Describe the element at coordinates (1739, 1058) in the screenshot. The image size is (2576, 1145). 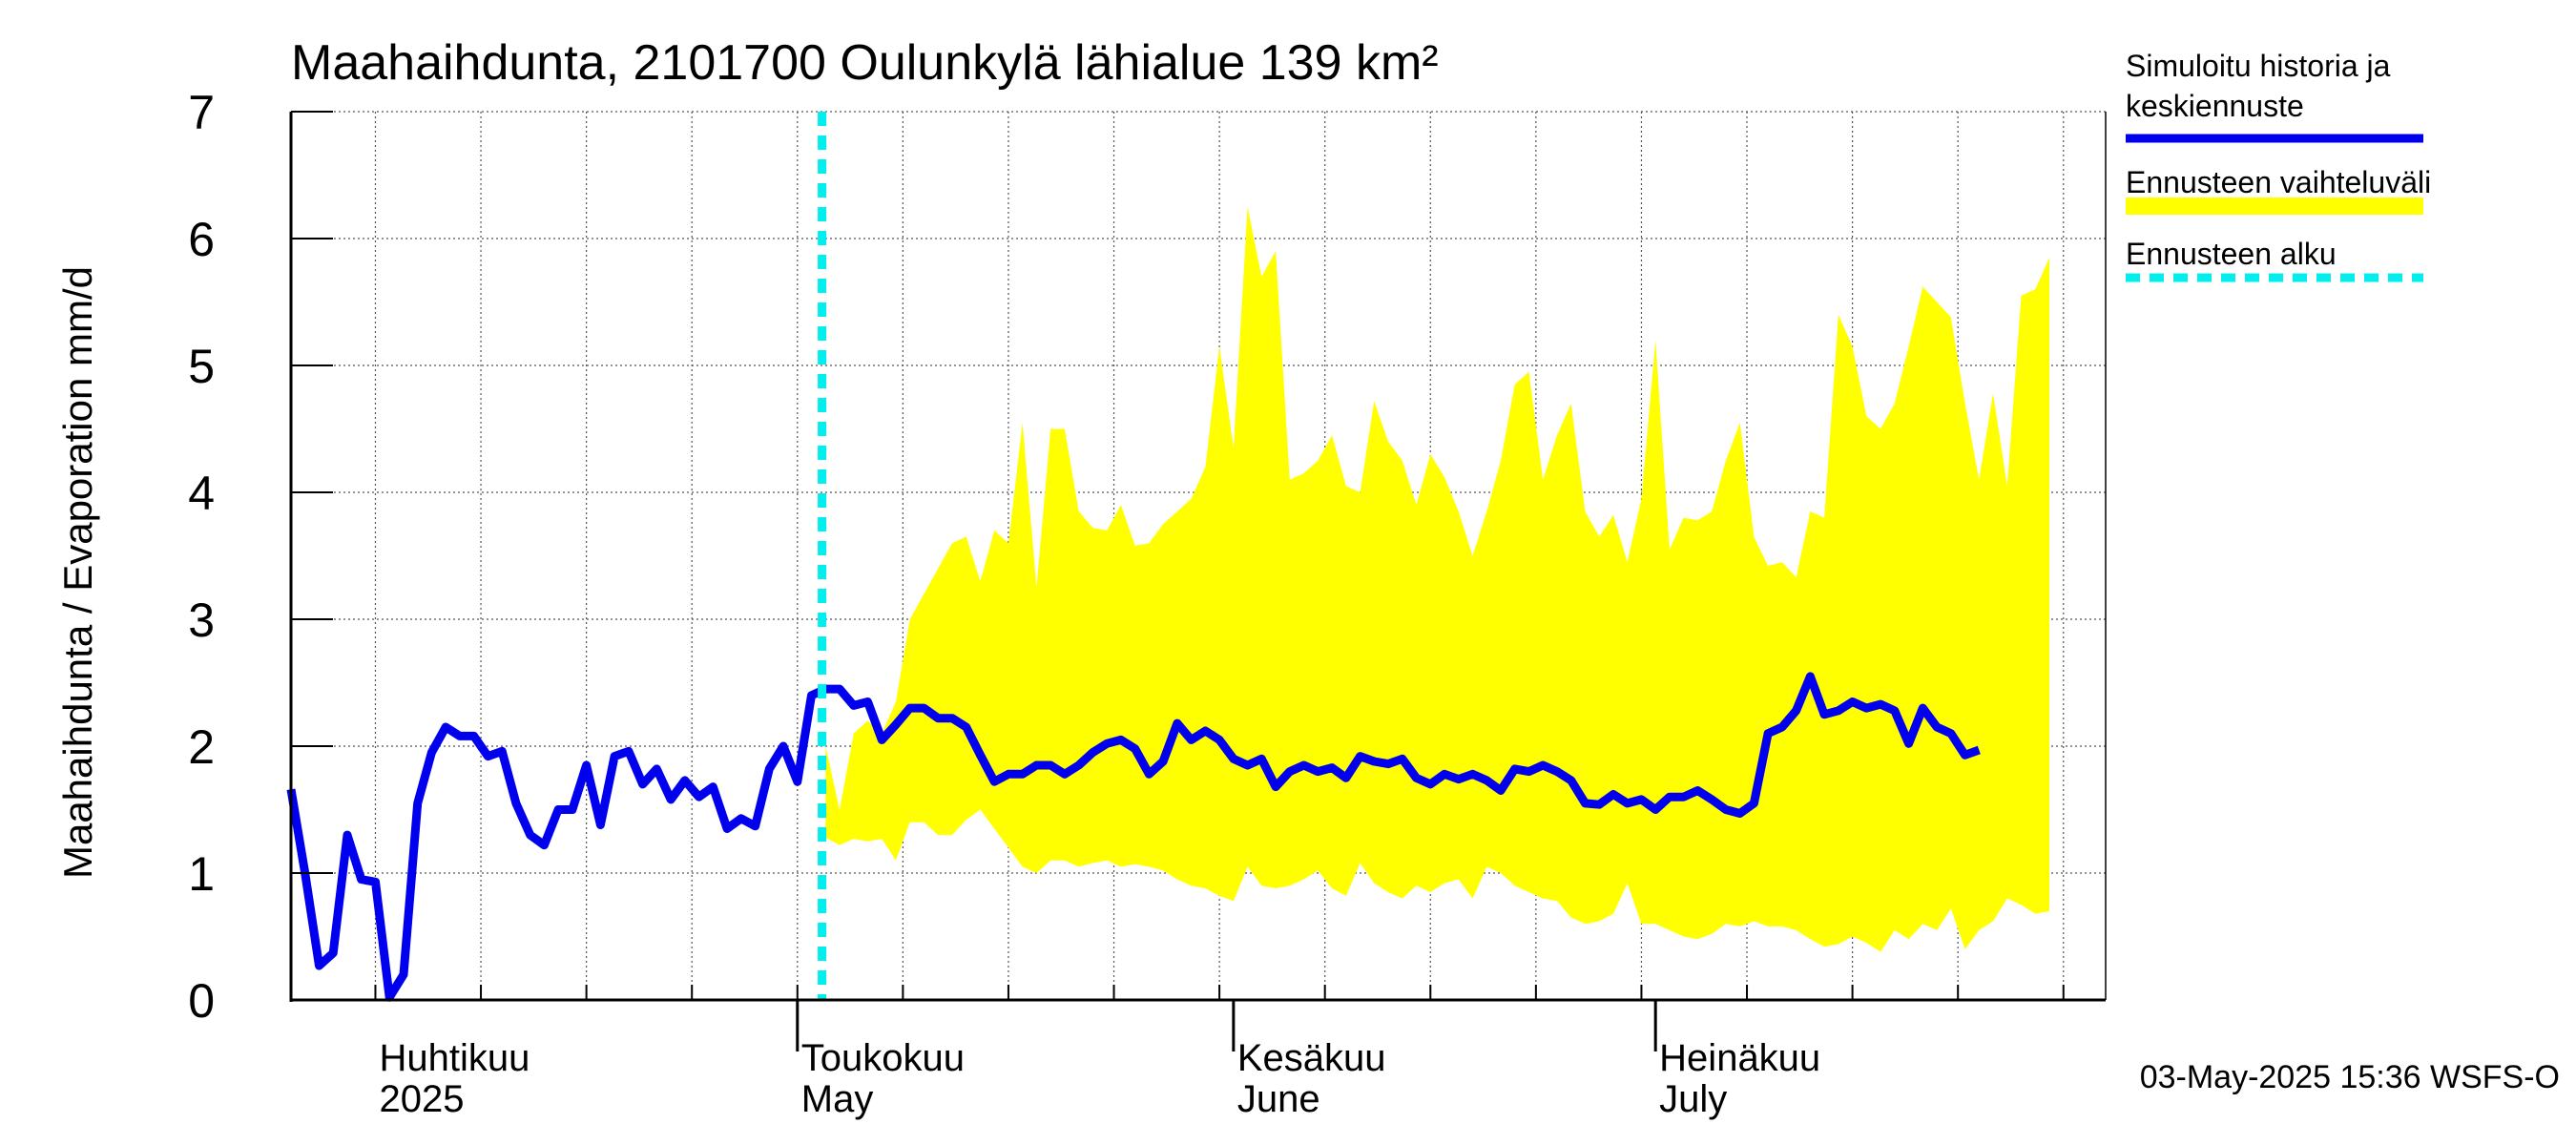
I see `month-label-fi: Heinäkuu` at that location.